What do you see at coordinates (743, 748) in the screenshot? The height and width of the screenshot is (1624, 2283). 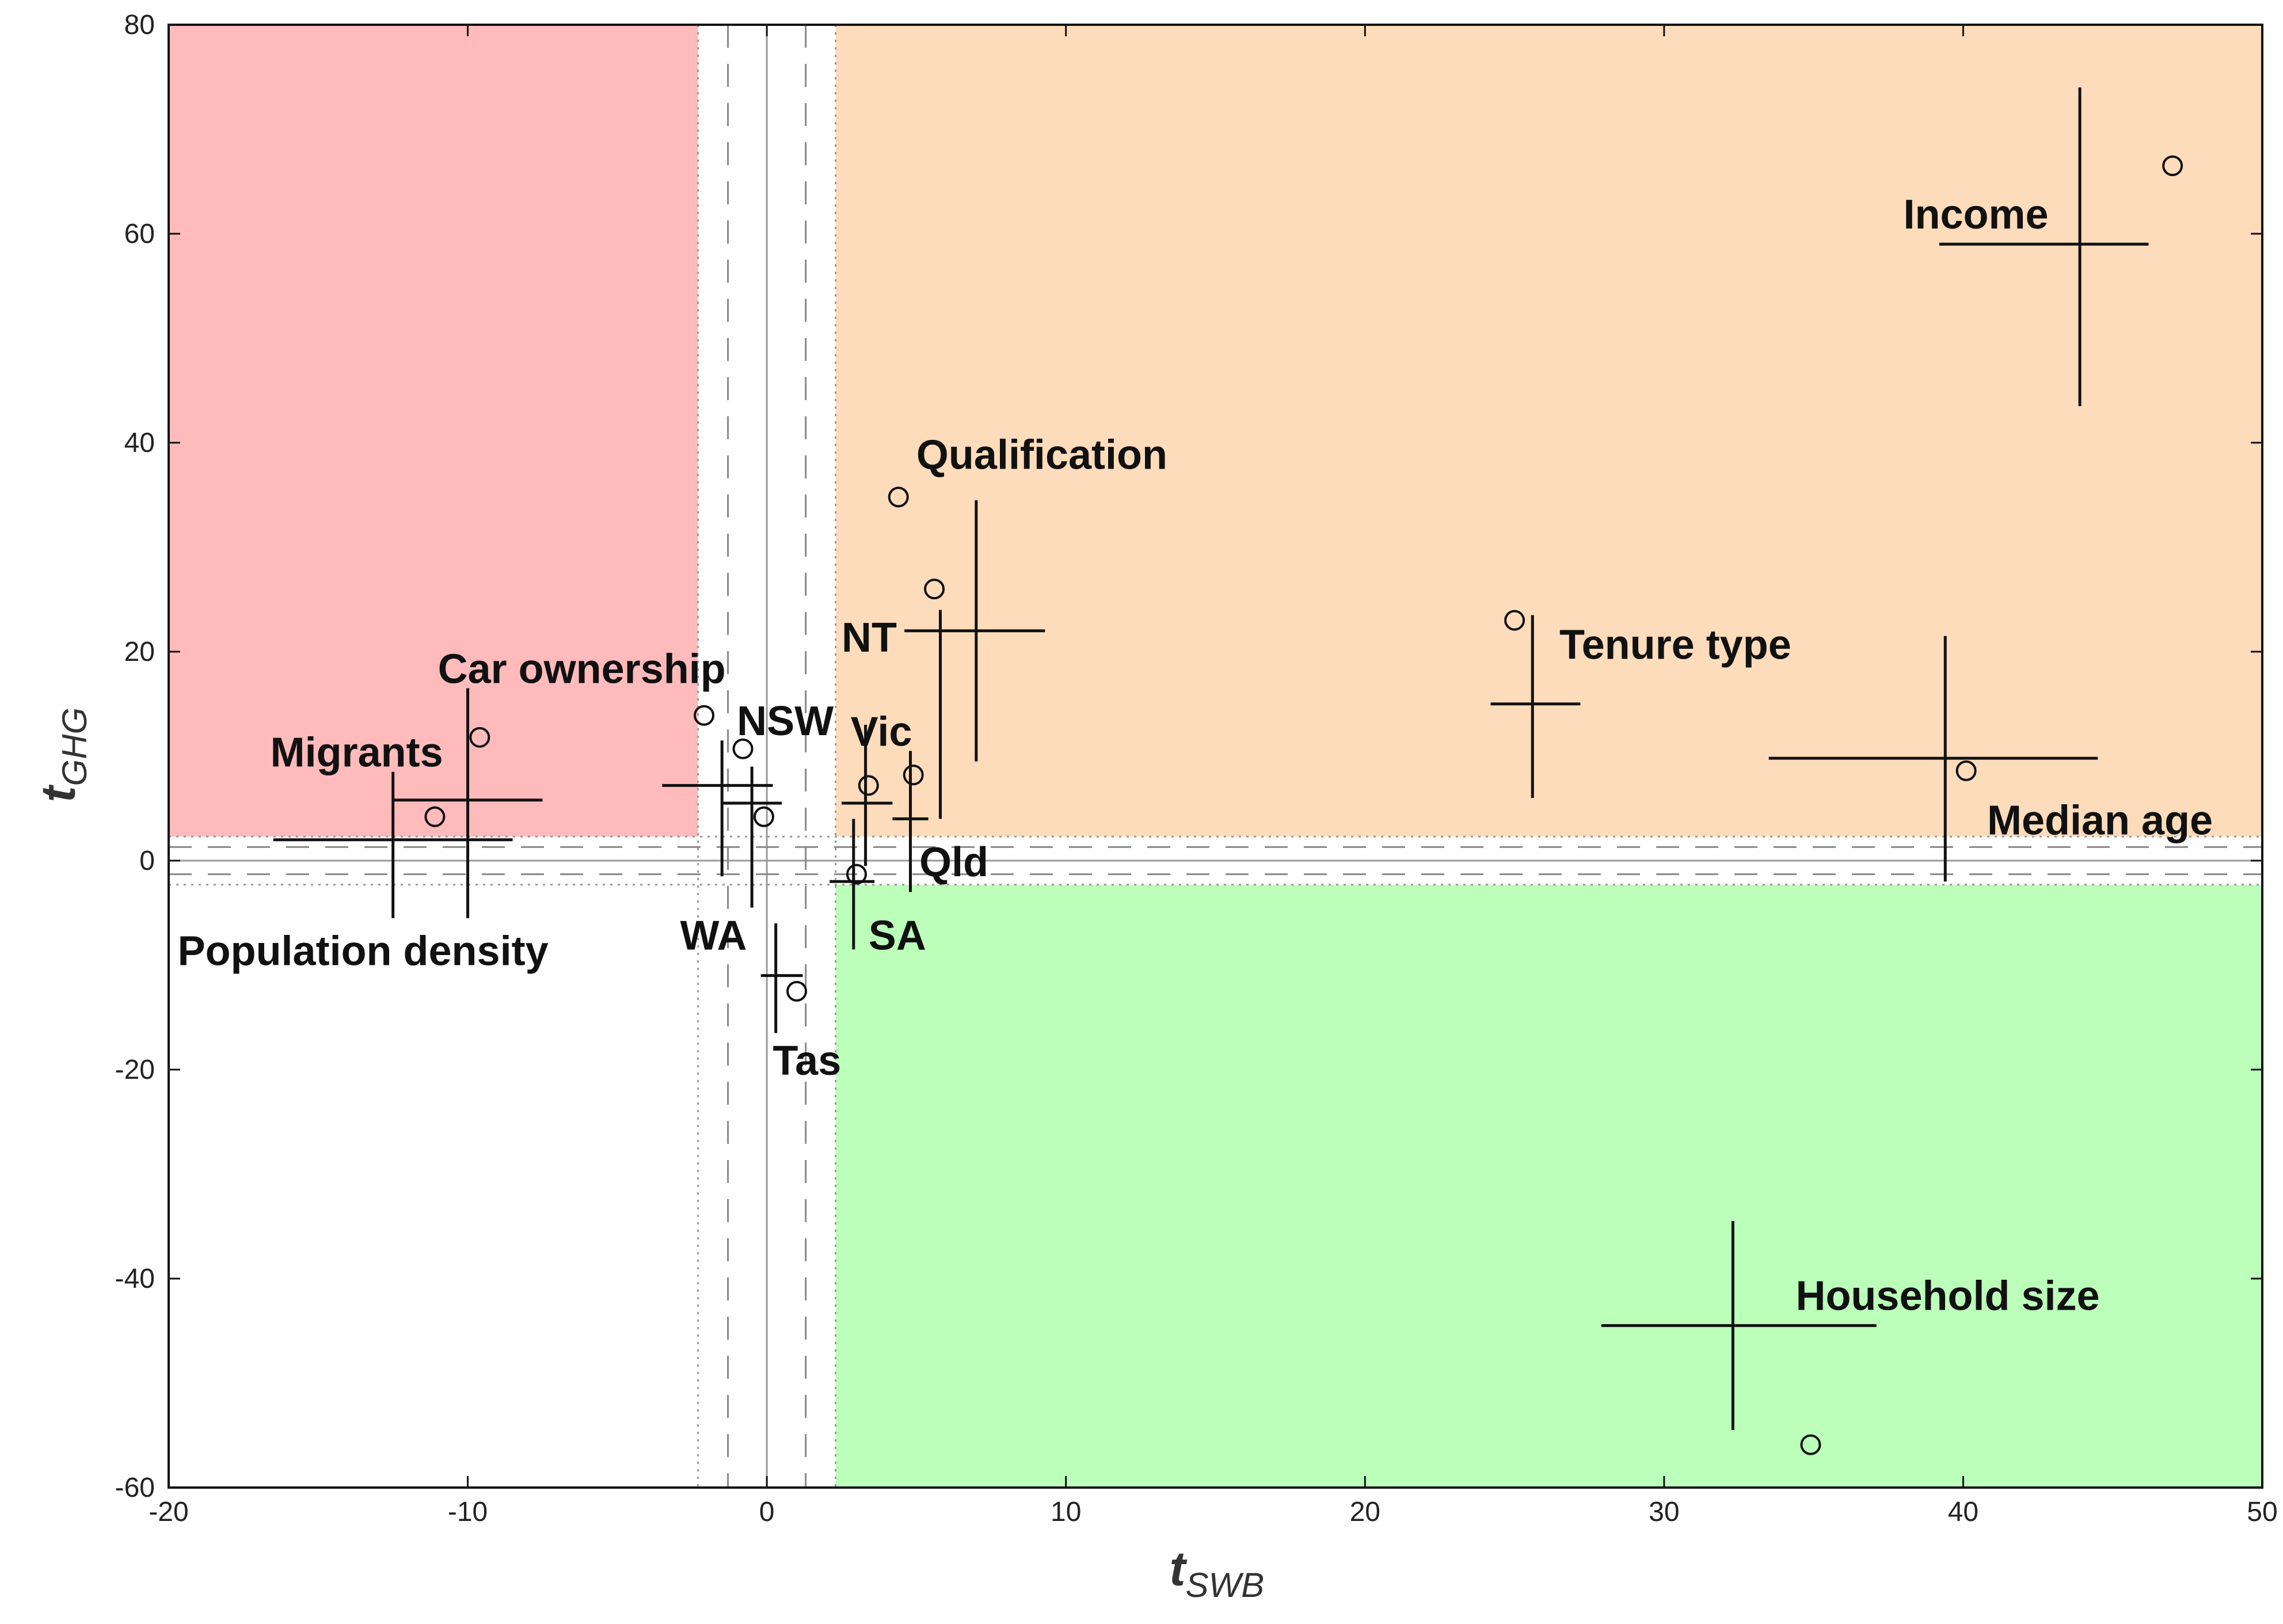 I see `point-nsw` at bounding box center [743, 748].